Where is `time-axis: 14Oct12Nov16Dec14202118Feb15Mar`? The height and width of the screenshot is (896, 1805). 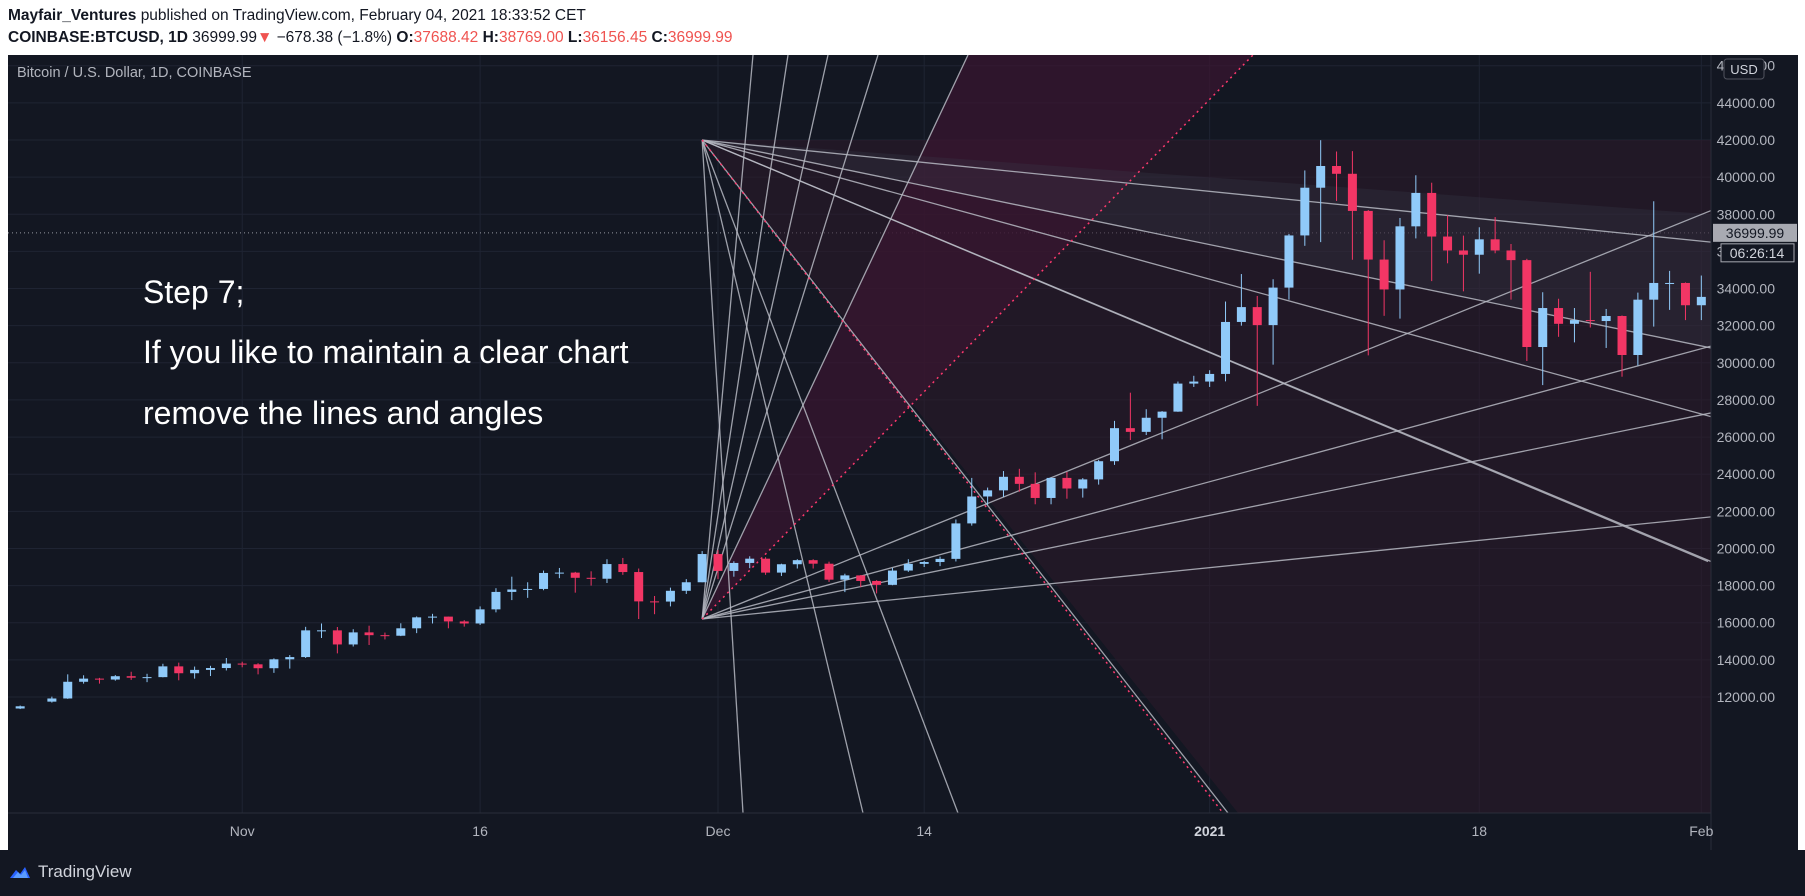 time-axis: 14Oct12Nov16Dec14202118Feb15Mar is located at coordinates (903, 831).